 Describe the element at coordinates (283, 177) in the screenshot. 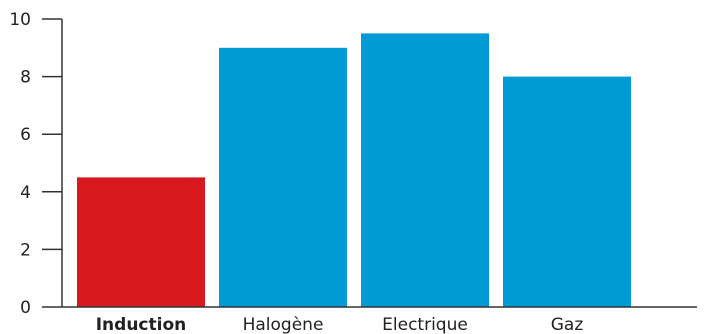

I see `bar-halogène` at that location.